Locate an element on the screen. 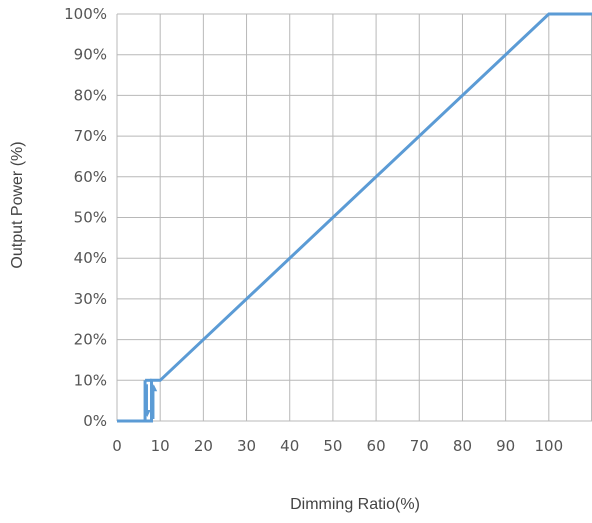 The height and width of the screenshot is (523, 592). y-tick-label-0: 0% is located at coordinates (95, 421).